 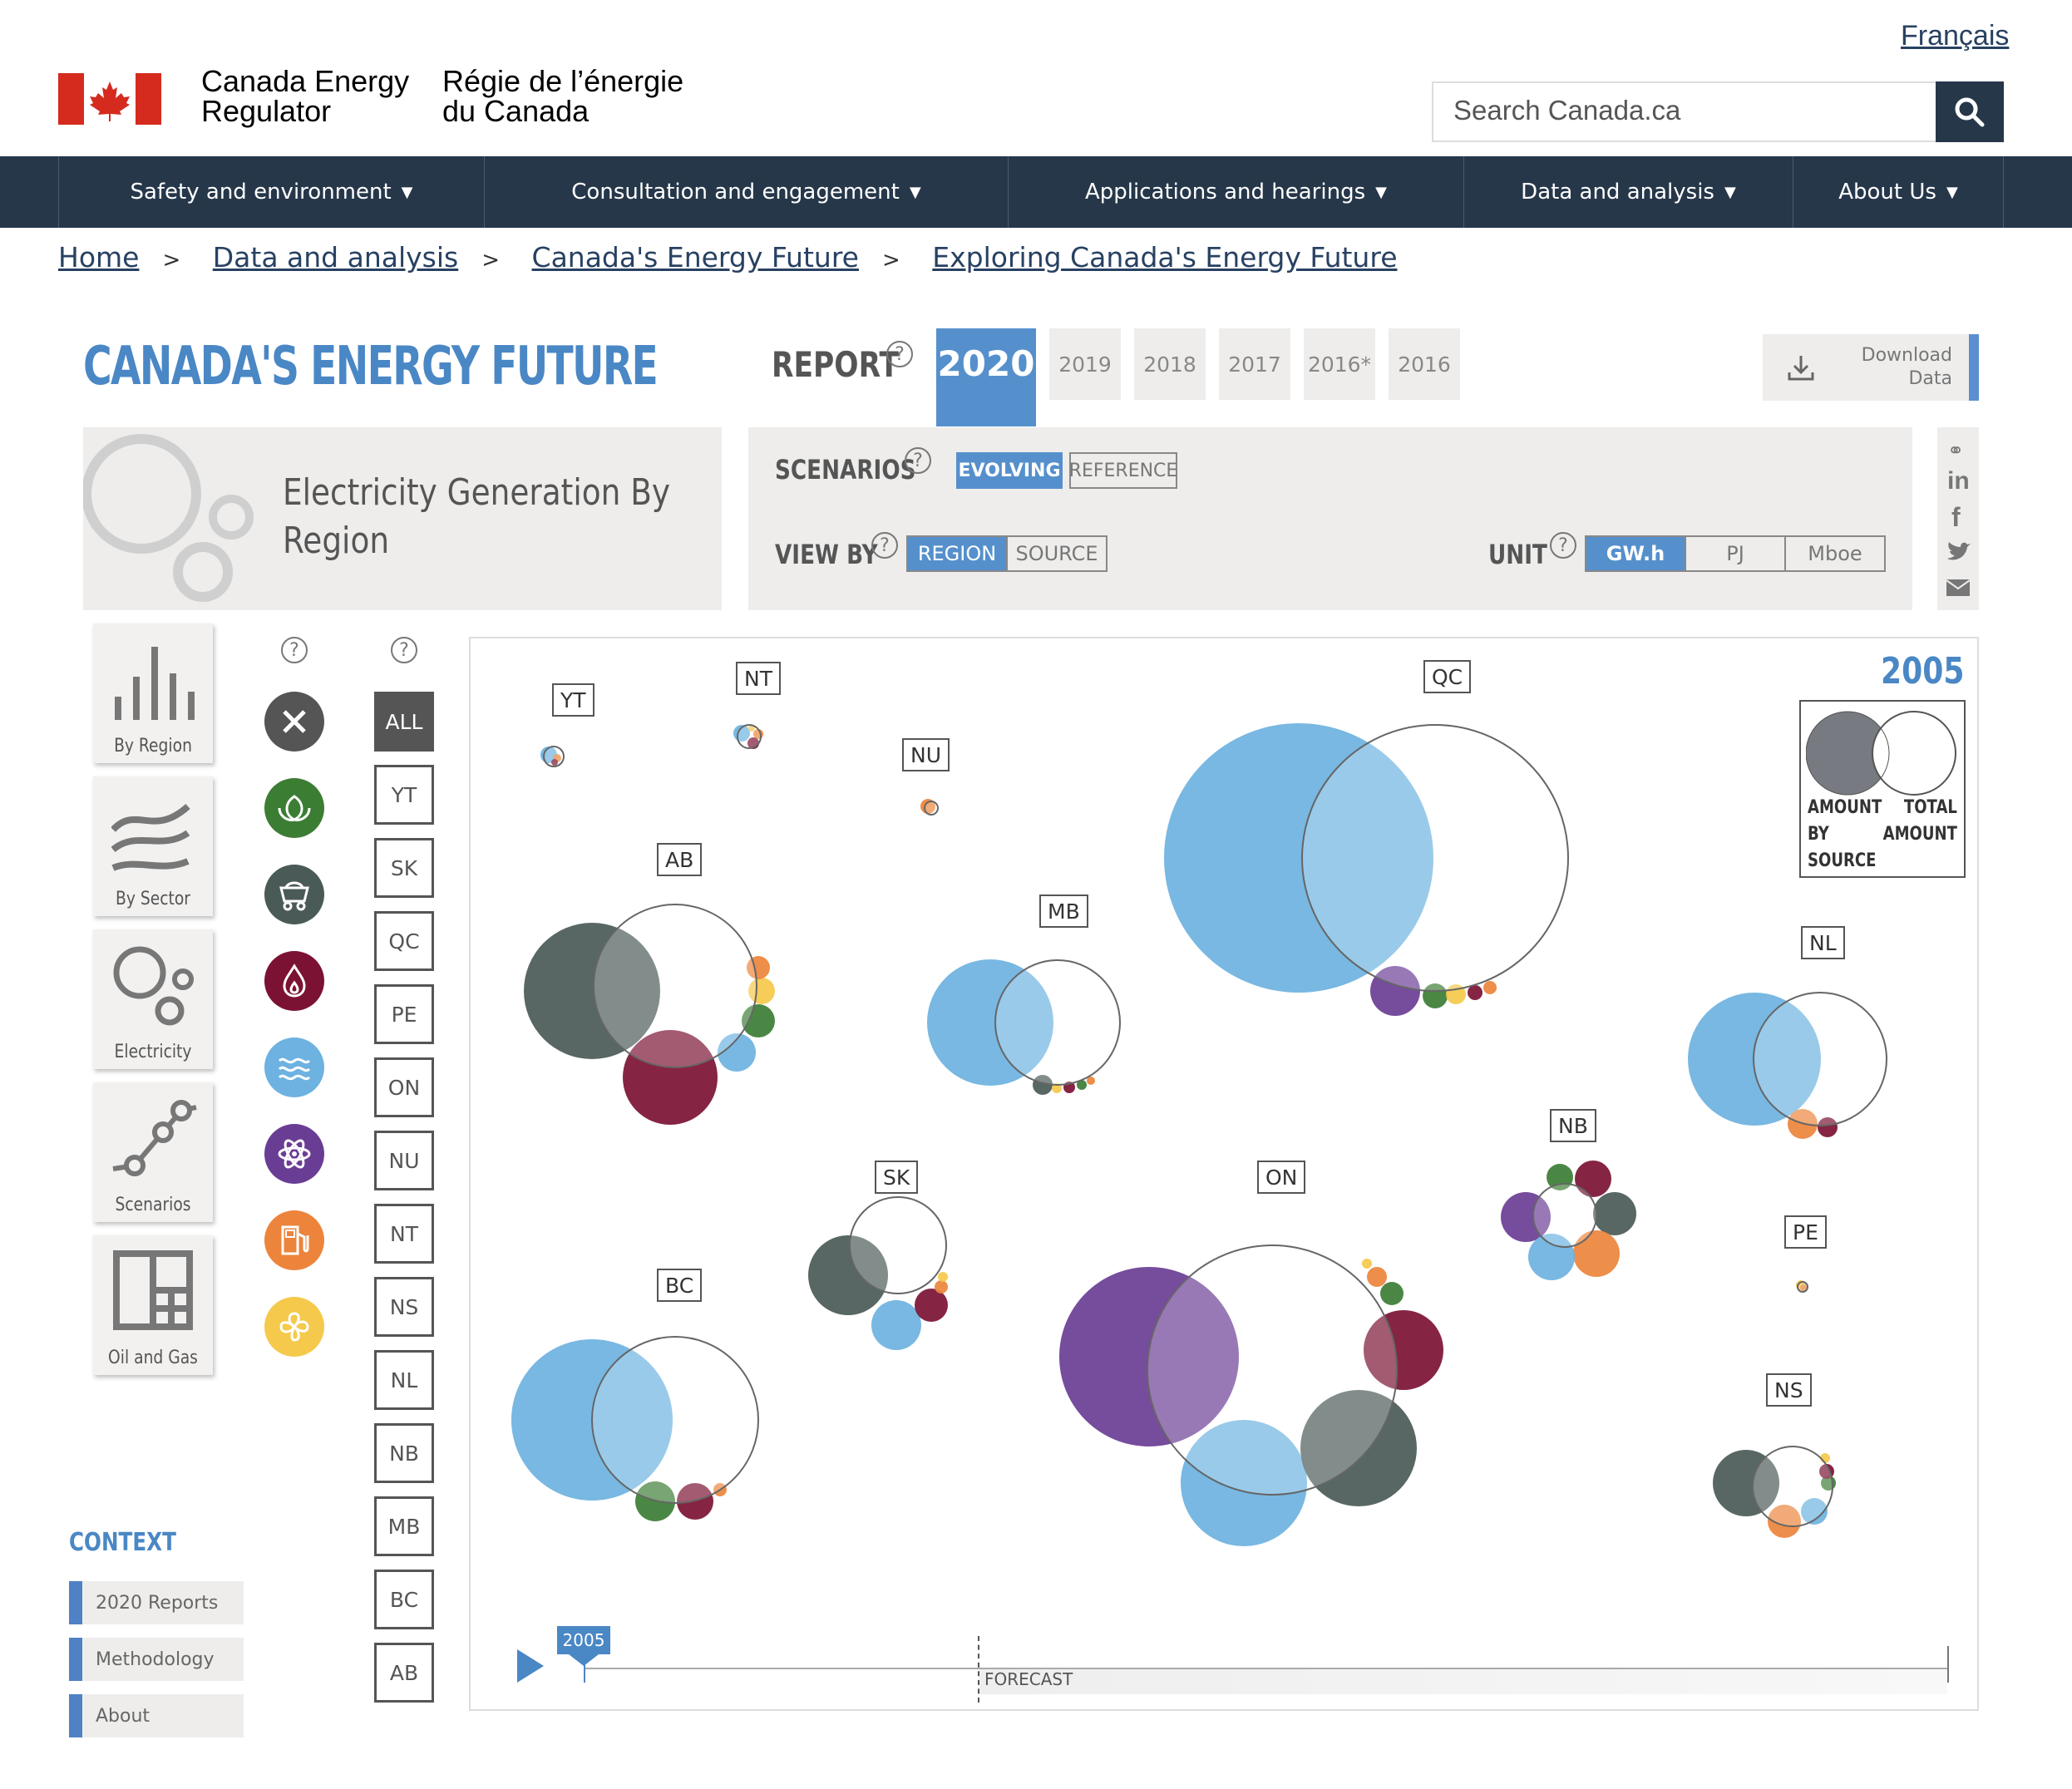 I want to click on region-filter-nt: NT, so click(x=404, y=1234).